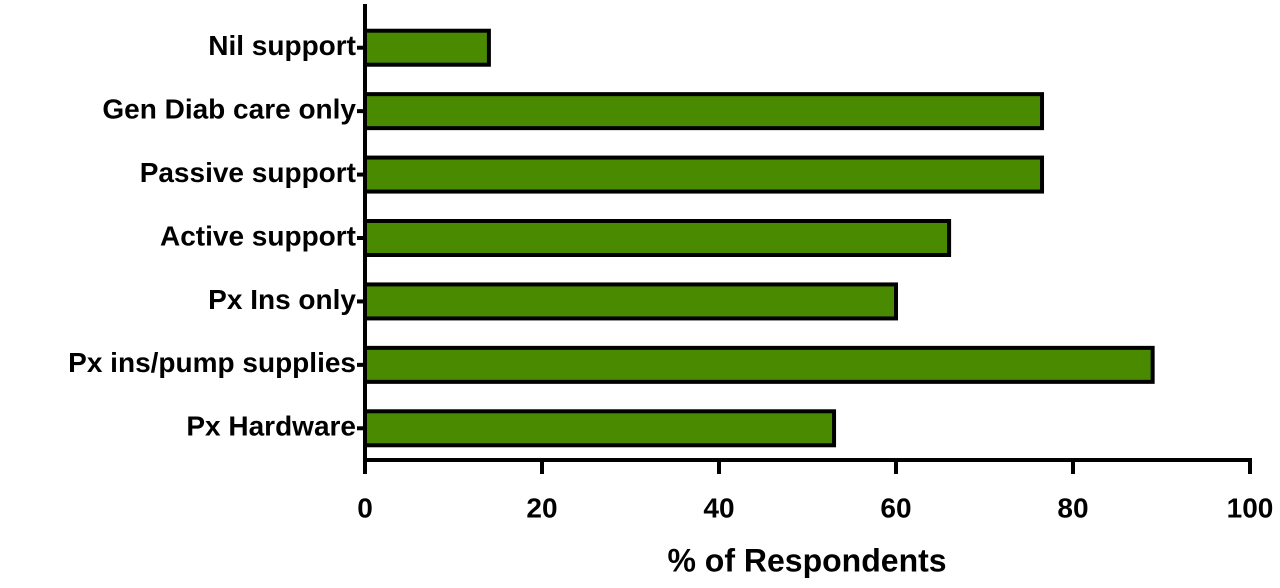 The image size is (1280, 588). What do you see at coordinates (718, 507) in the screenshot?
I see `x-tick-label: 40` at bounding box center [718, 507].